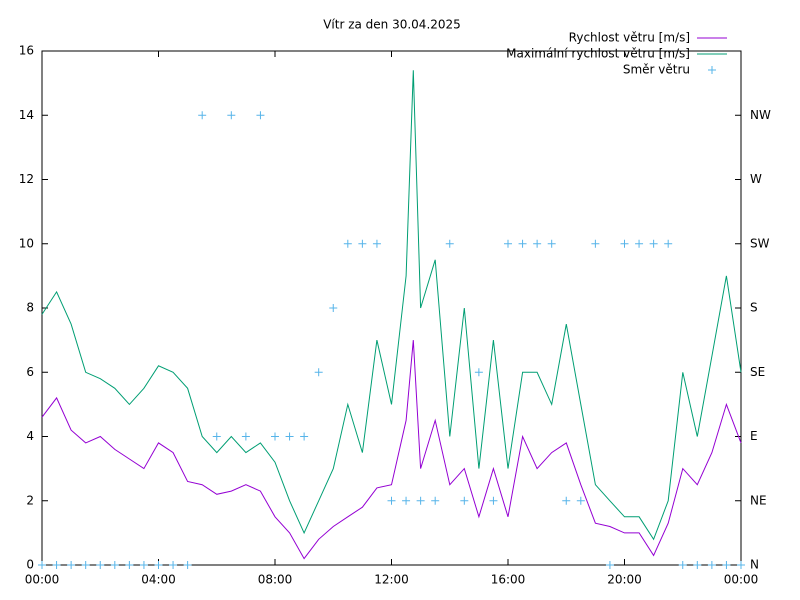 This screenshot has height=600, width=800. I want to click on y2-tick-label: N, so click(754, 565).